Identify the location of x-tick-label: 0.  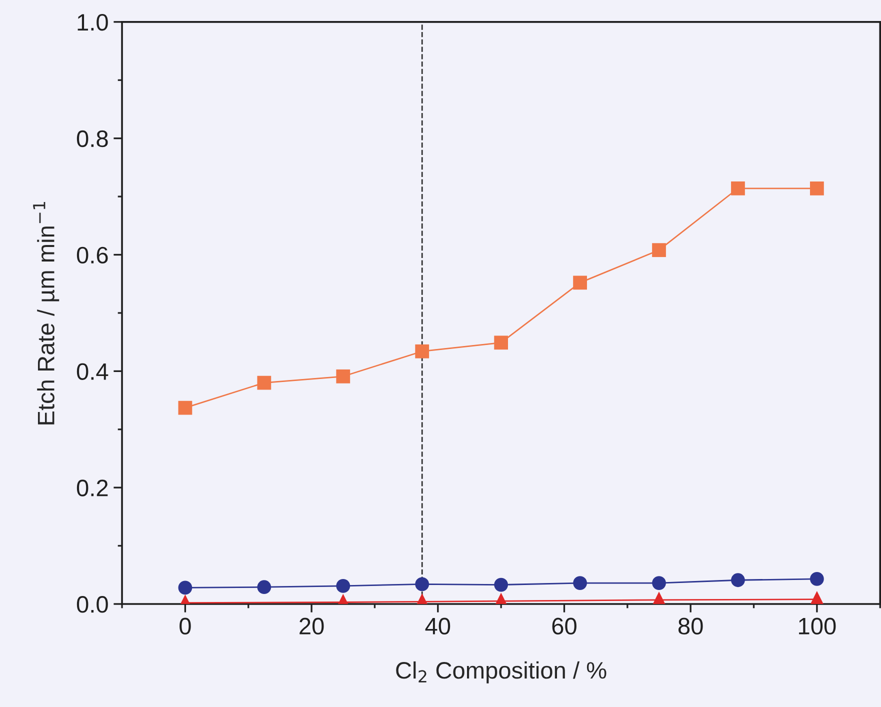
(185, 626).